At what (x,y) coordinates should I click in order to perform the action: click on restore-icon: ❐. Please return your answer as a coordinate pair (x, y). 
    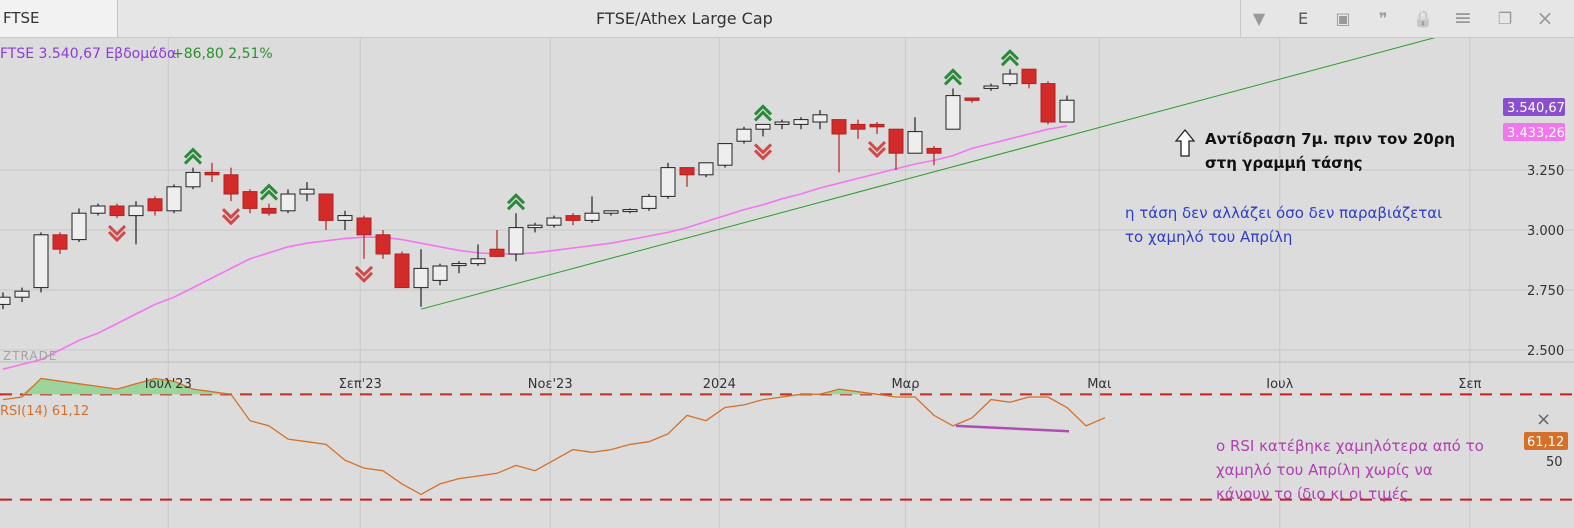
    Looking at the image, I should click on (1505, 18).